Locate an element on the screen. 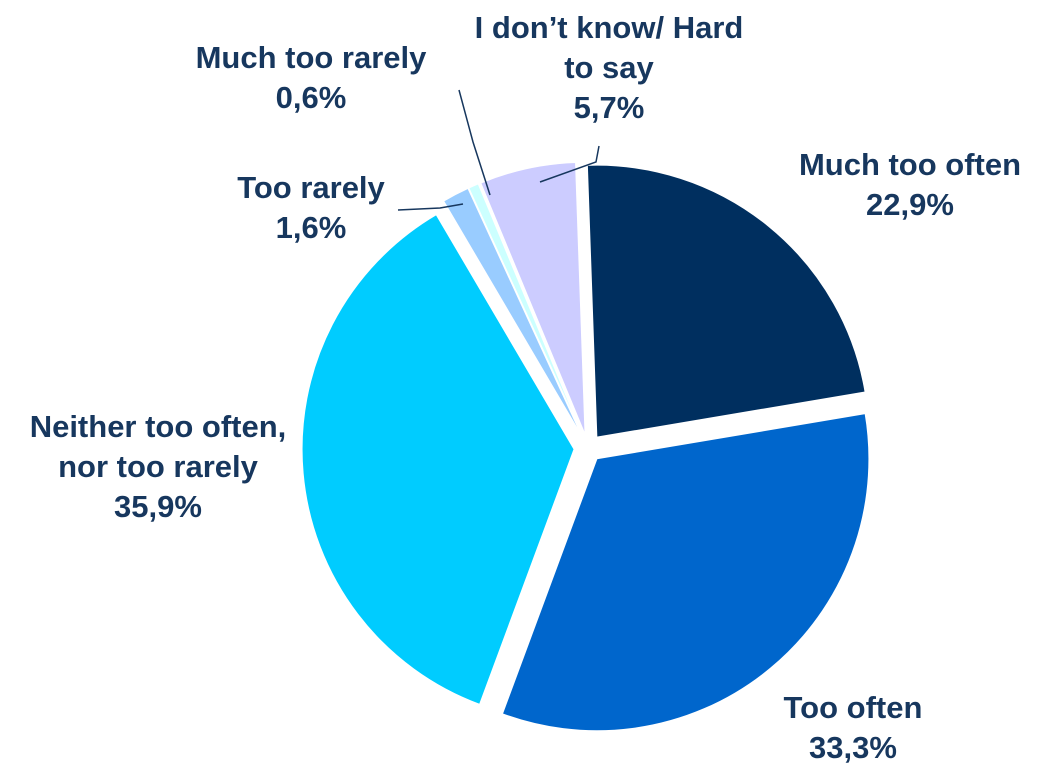 The width and height of the screenshot is (1041, 770). slice-value-label: 33,3% is located at coordinates (853, 747).